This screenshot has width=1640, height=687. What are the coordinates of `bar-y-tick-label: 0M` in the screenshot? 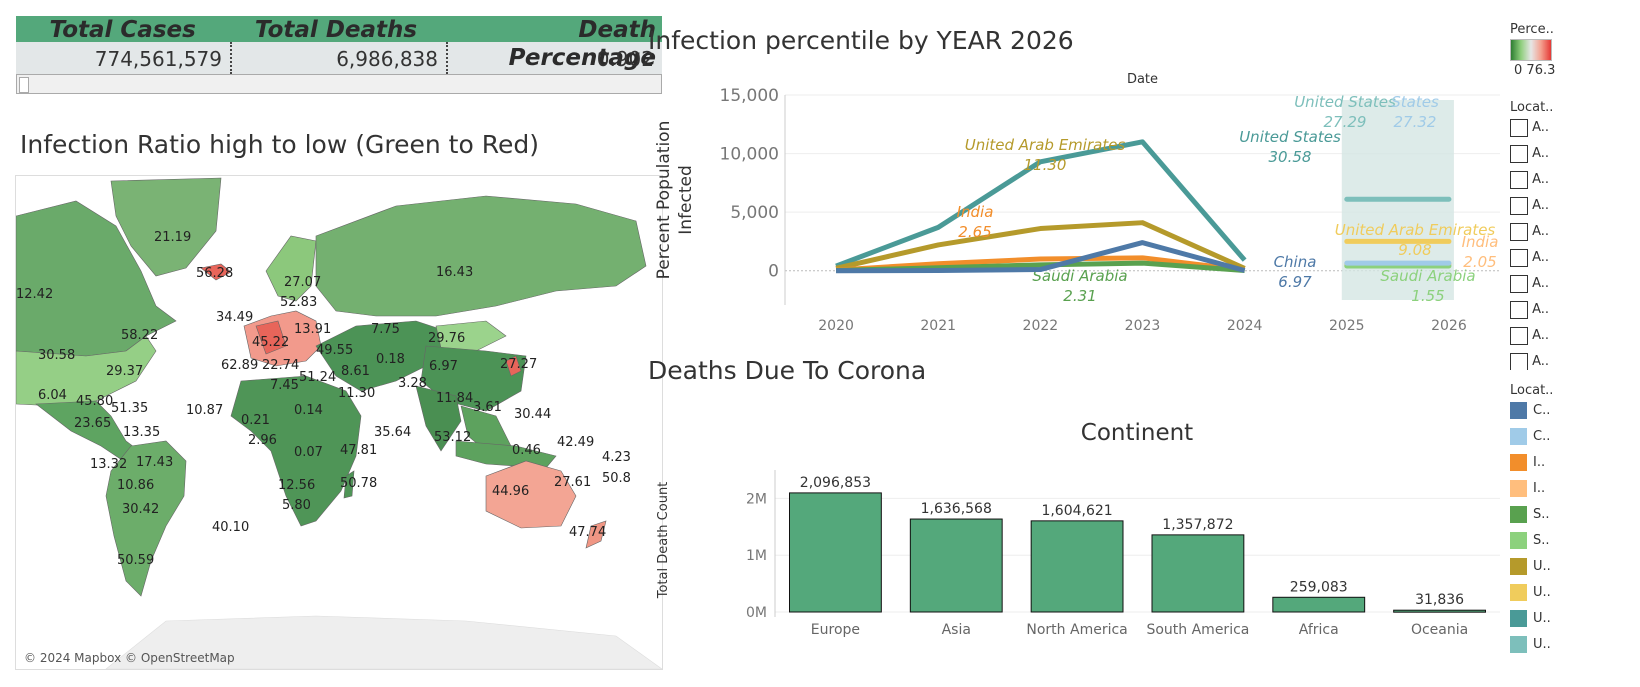 It's located at (756, 613).